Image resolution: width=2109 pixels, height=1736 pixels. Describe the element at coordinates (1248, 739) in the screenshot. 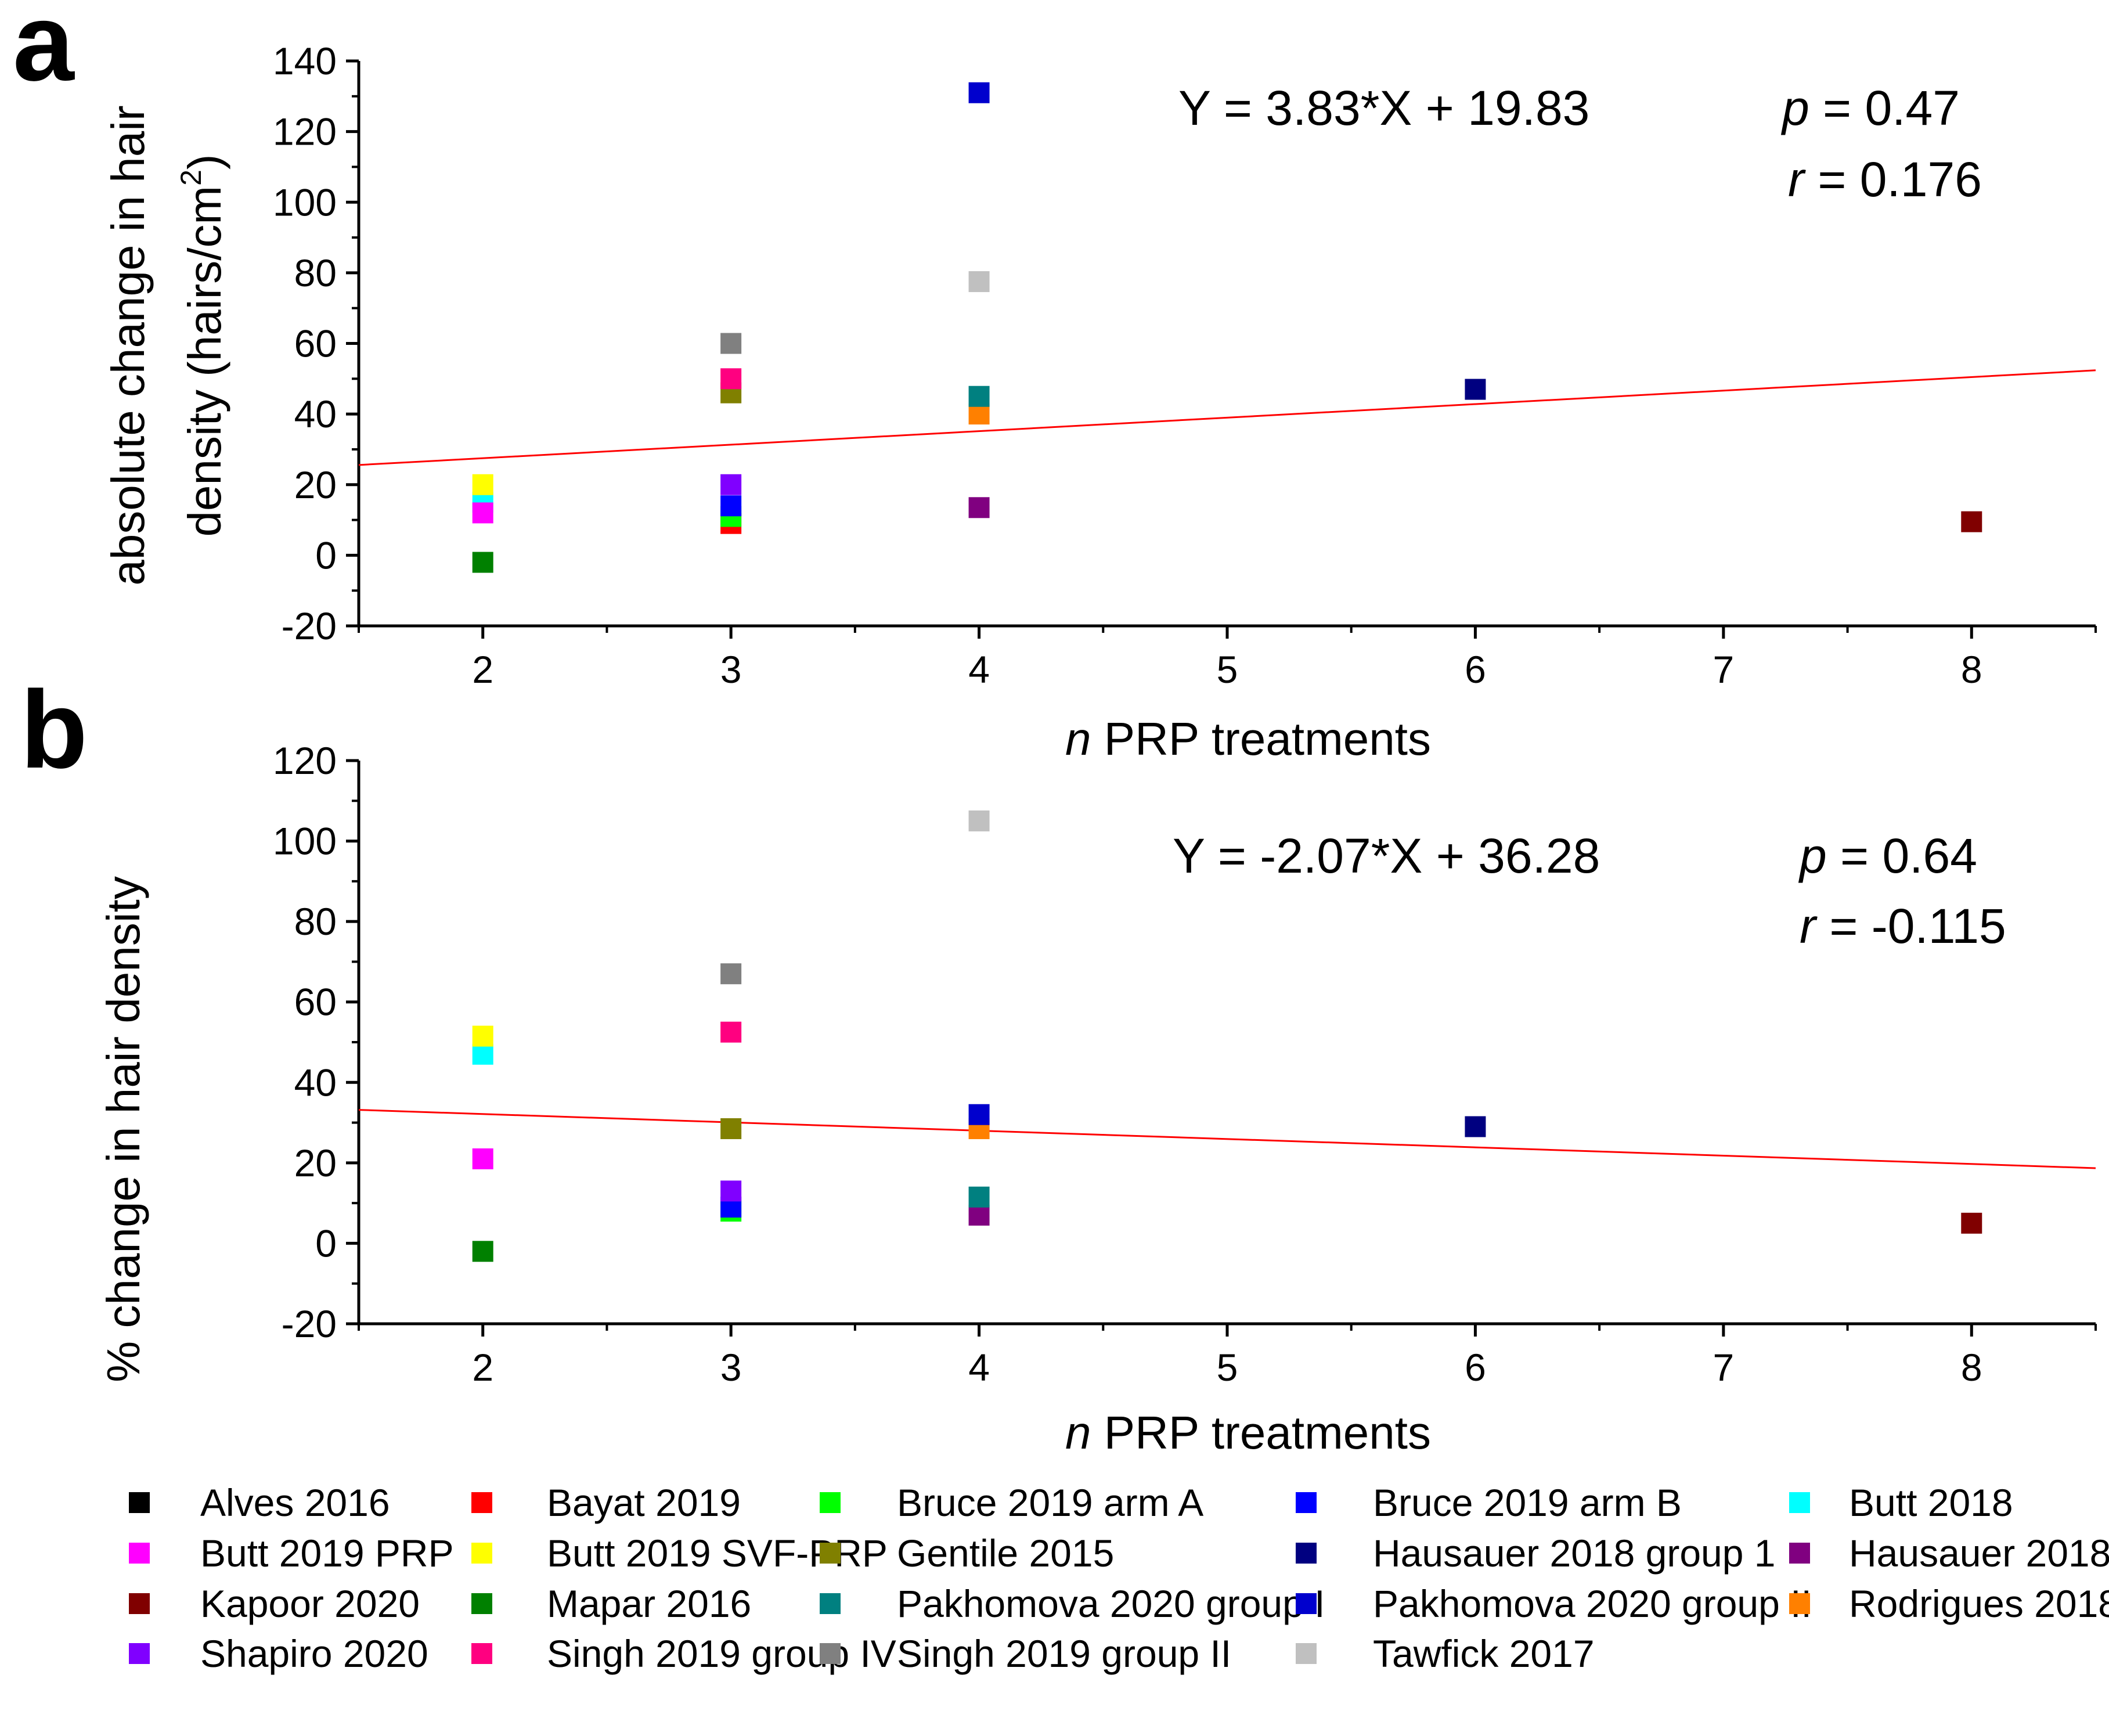

I see `panel-a-x-axis-title: n PRP treatments` at that location.